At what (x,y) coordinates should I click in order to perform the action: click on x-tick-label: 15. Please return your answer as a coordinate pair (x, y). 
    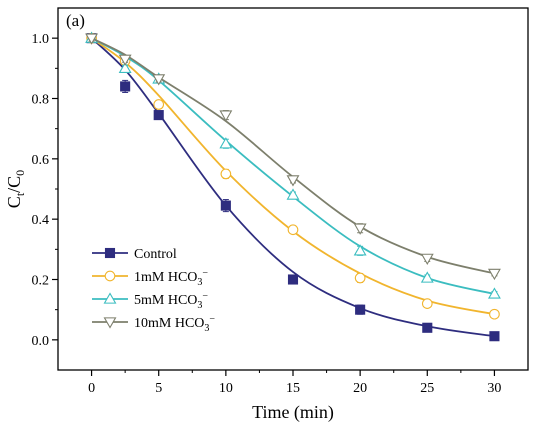
    Looking at the image, I should click on (293, 388).